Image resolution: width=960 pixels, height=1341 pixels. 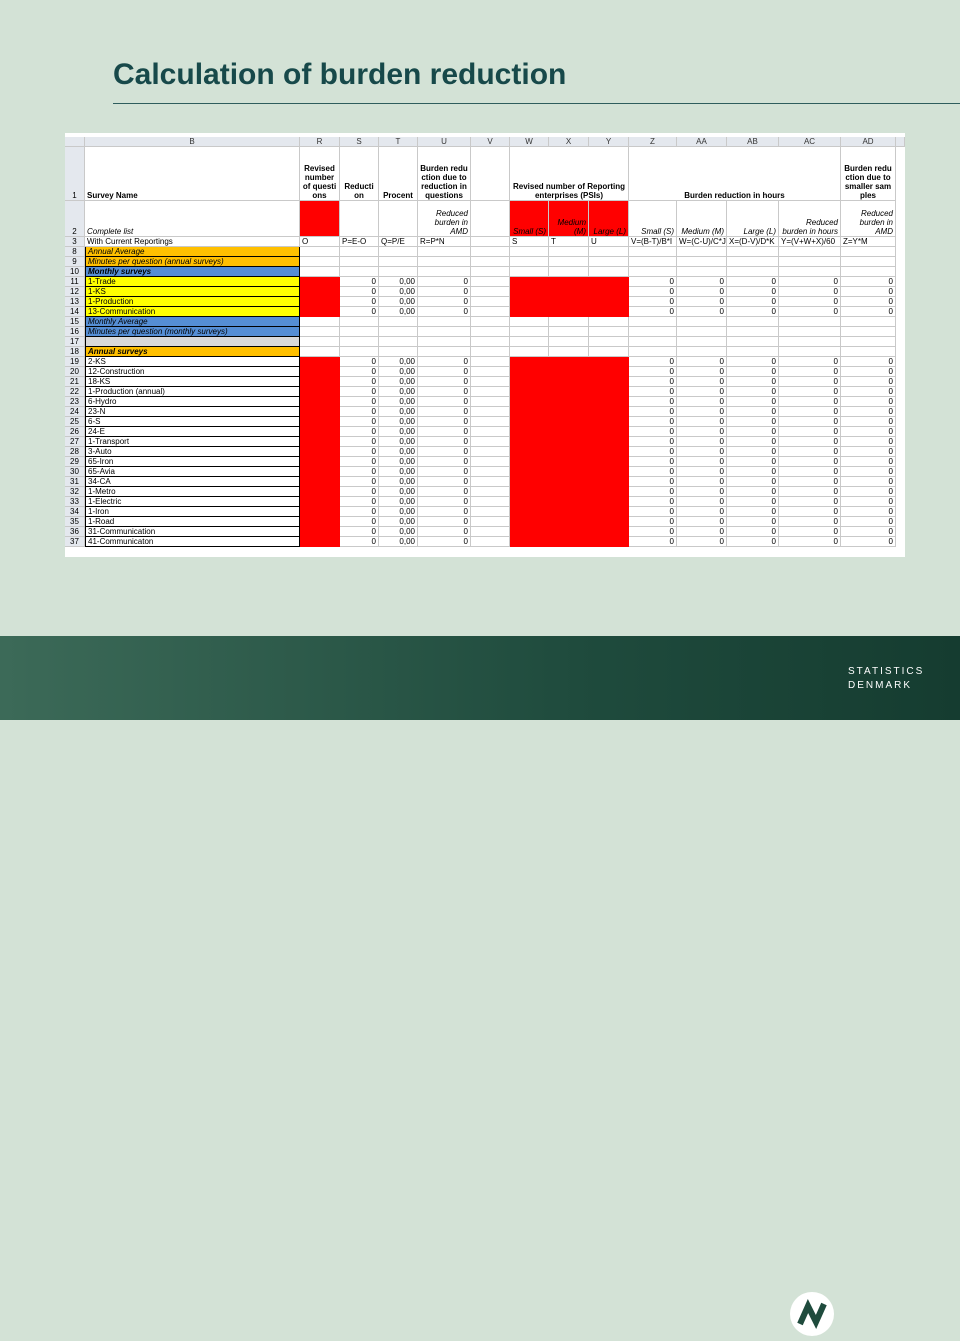 I want to click on survey-name: 65-Iron, so click(x=192, y=462).